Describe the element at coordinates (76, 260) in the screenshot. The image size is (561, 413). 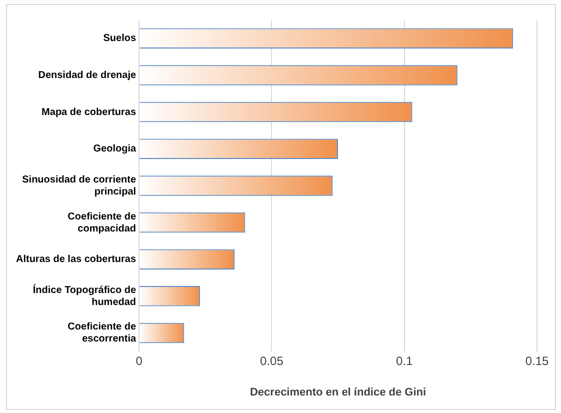
I see `y-tick-label: Alturas de las coberturas` at that location.